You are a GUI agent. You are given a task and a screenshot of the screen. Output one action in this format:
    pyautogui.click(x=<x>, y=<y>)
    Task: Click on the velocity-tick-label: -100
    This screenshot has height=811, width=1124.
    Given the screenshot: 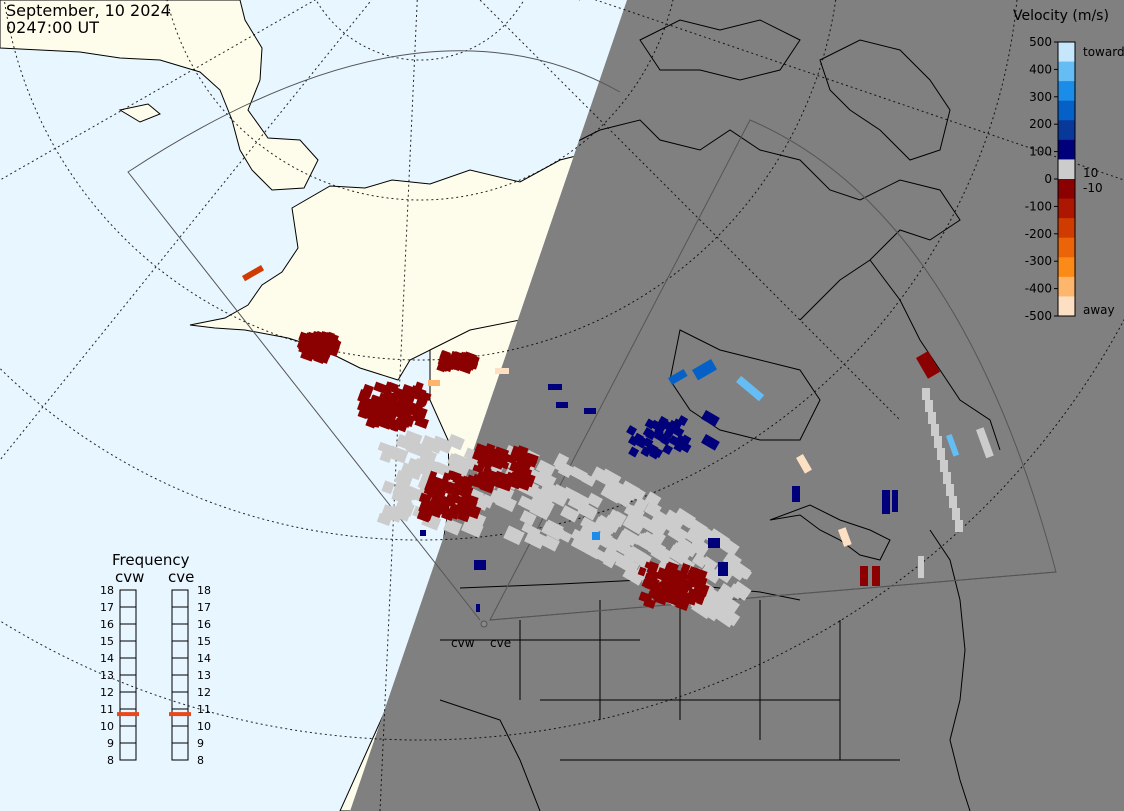 What is the action you would take?
    pyautogui.click(x=1038, y=206)
    